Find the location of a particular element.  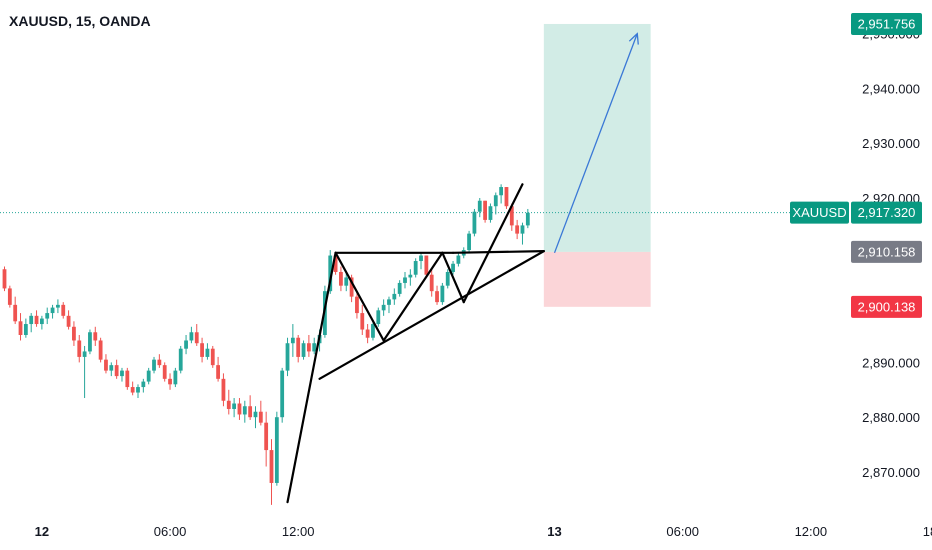

time-tick-label: 06:00 is located at coordinates (170, 531).